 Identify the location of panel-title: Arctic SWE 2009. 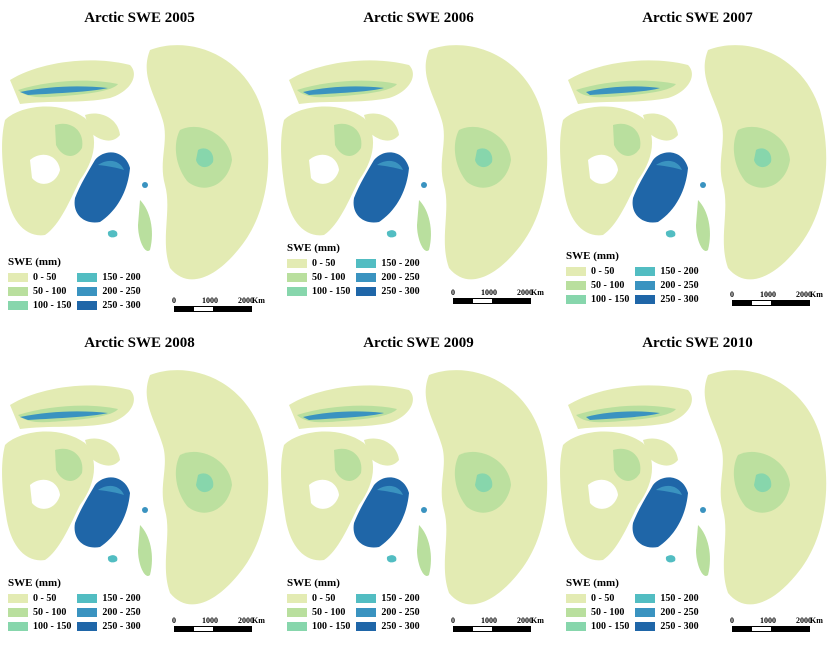
(418, 343).